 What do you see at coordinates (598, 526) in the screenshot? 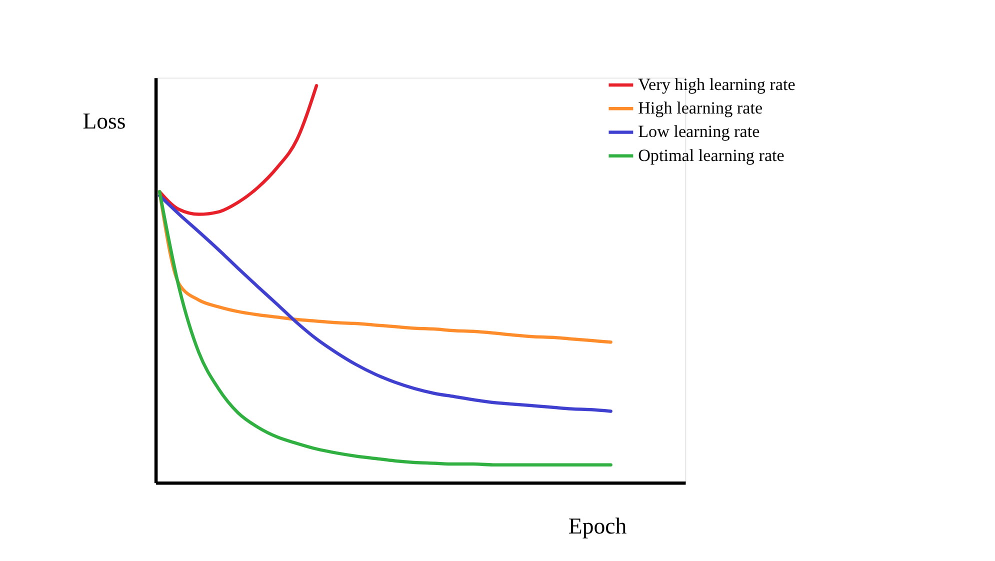
I see `x-axis-title: Epoch` at bounding box center [598, 526].